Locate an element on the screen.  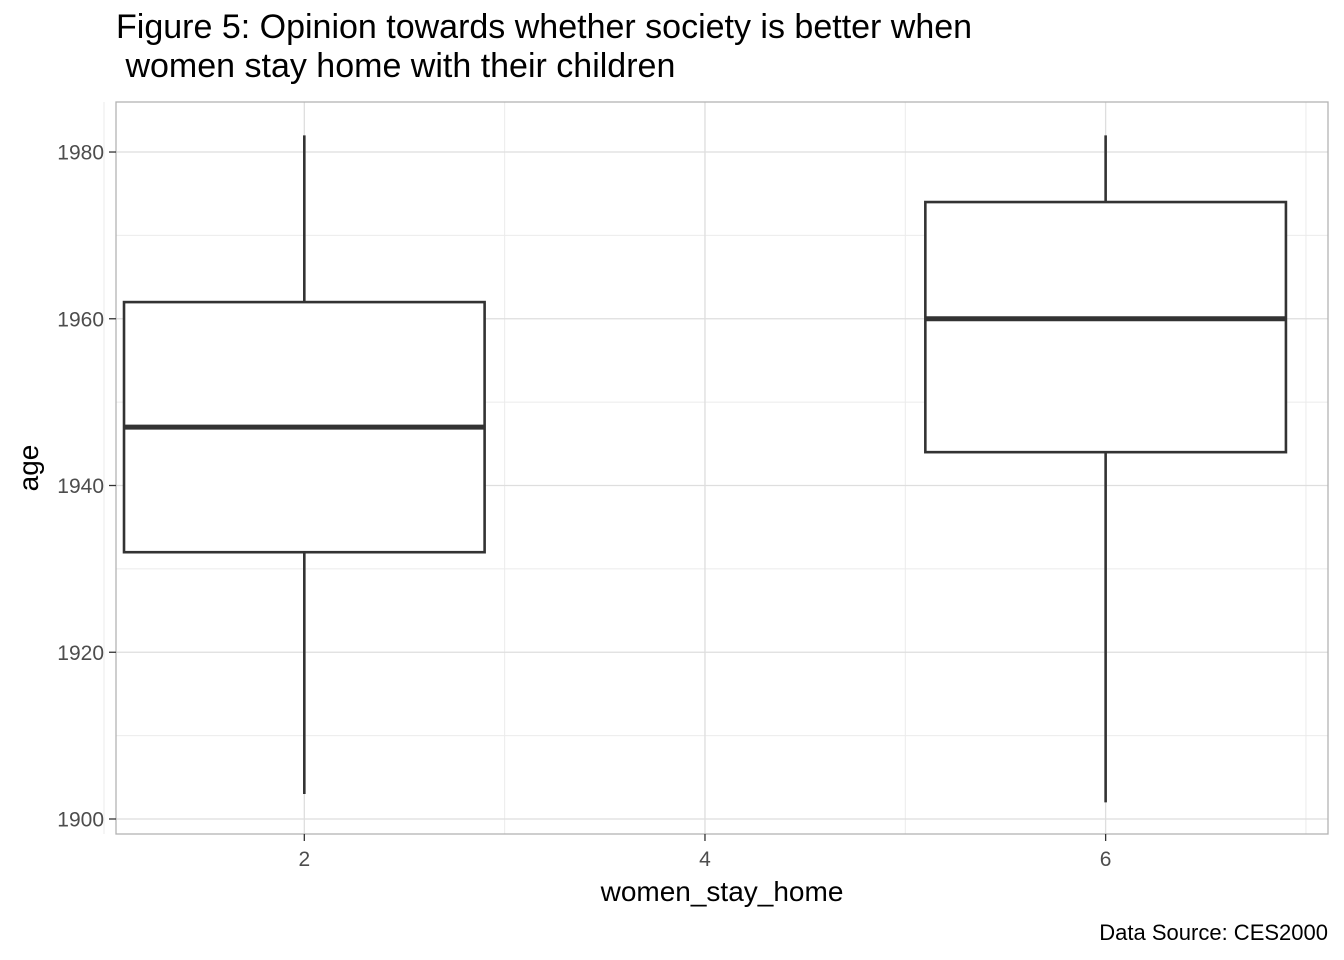
y-tick-label: 1940 is located at coordinates (80, 486).